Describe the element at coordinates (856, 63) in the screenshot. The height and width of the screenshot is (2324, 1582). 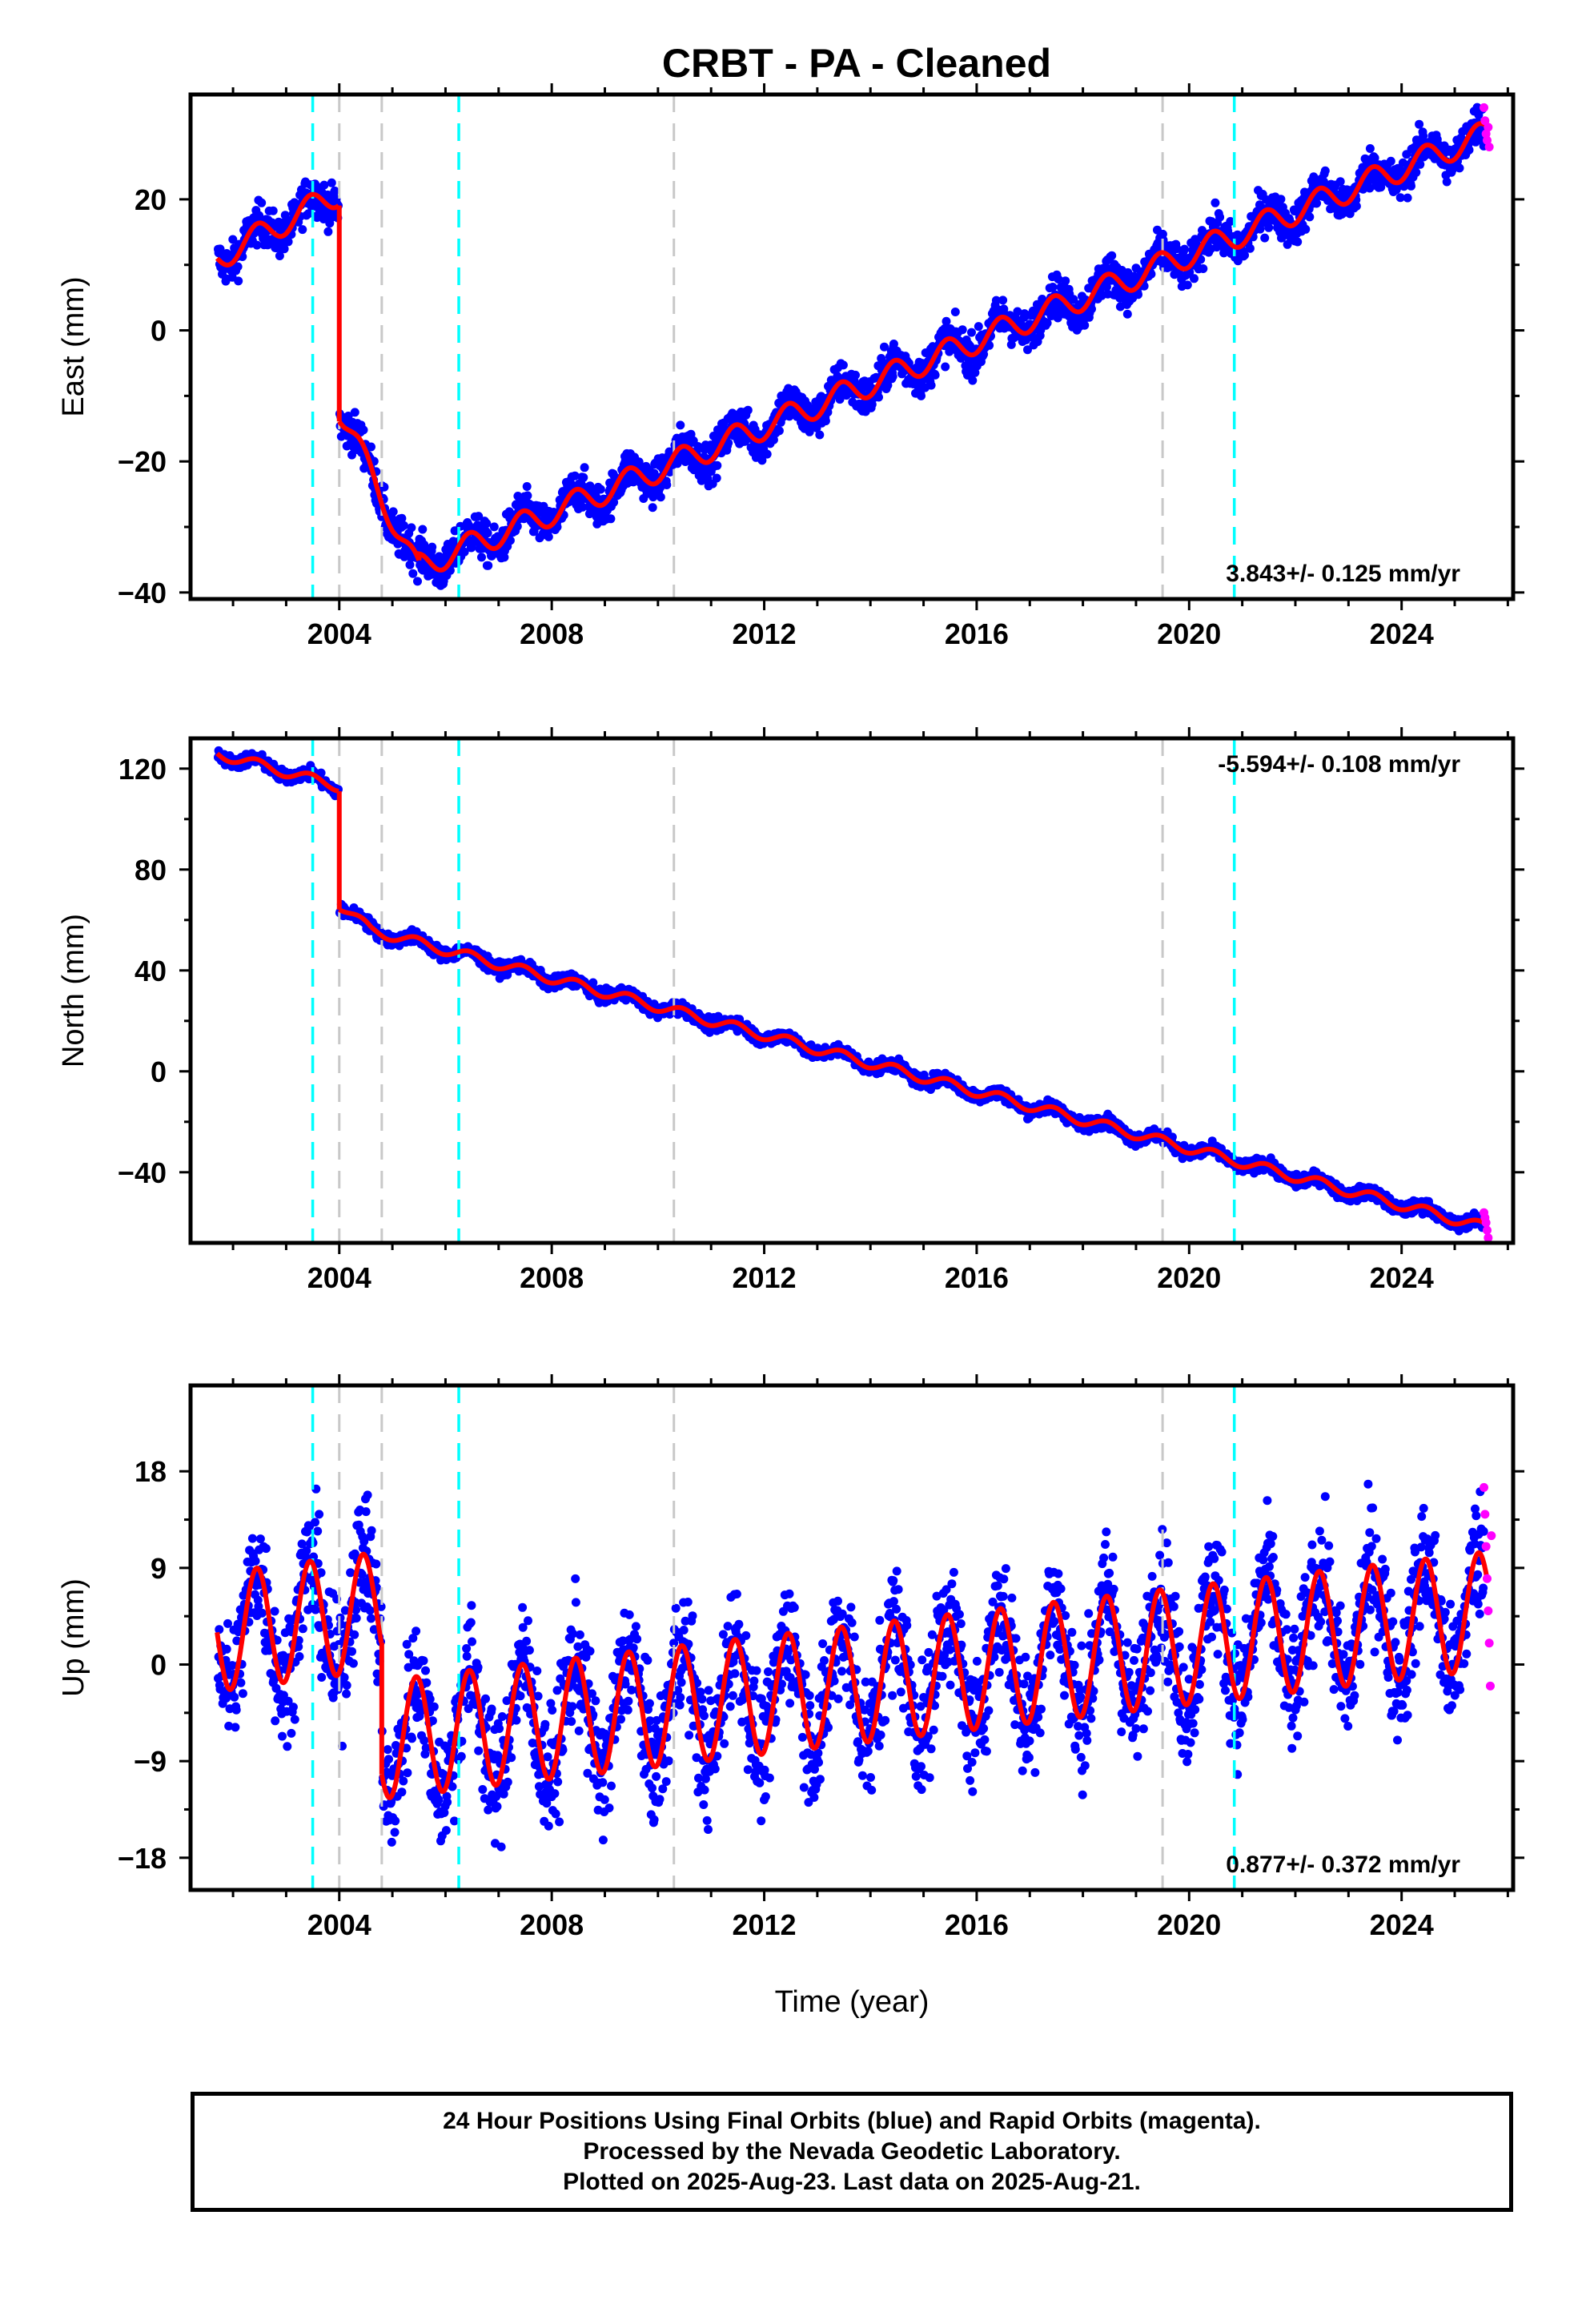
I see `chart-title: CRBT - PA - Cleaned` at that location.